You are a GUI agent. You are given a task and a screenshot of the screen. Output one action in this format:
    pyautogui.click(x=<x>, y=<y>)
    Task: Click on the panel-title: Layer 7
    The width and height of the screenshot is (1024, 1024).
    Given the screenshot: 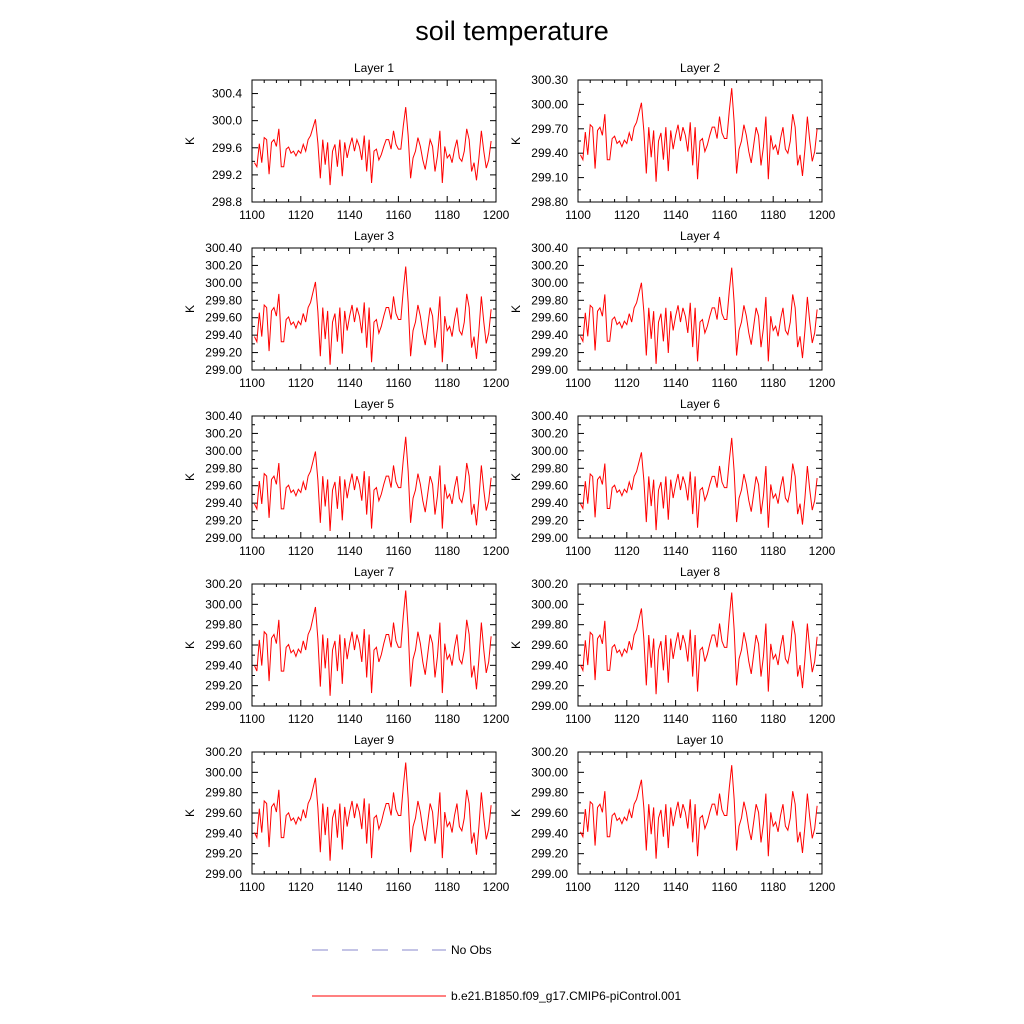 What is the action you would take?
    pyautogui.click(x=374, y=572)
    